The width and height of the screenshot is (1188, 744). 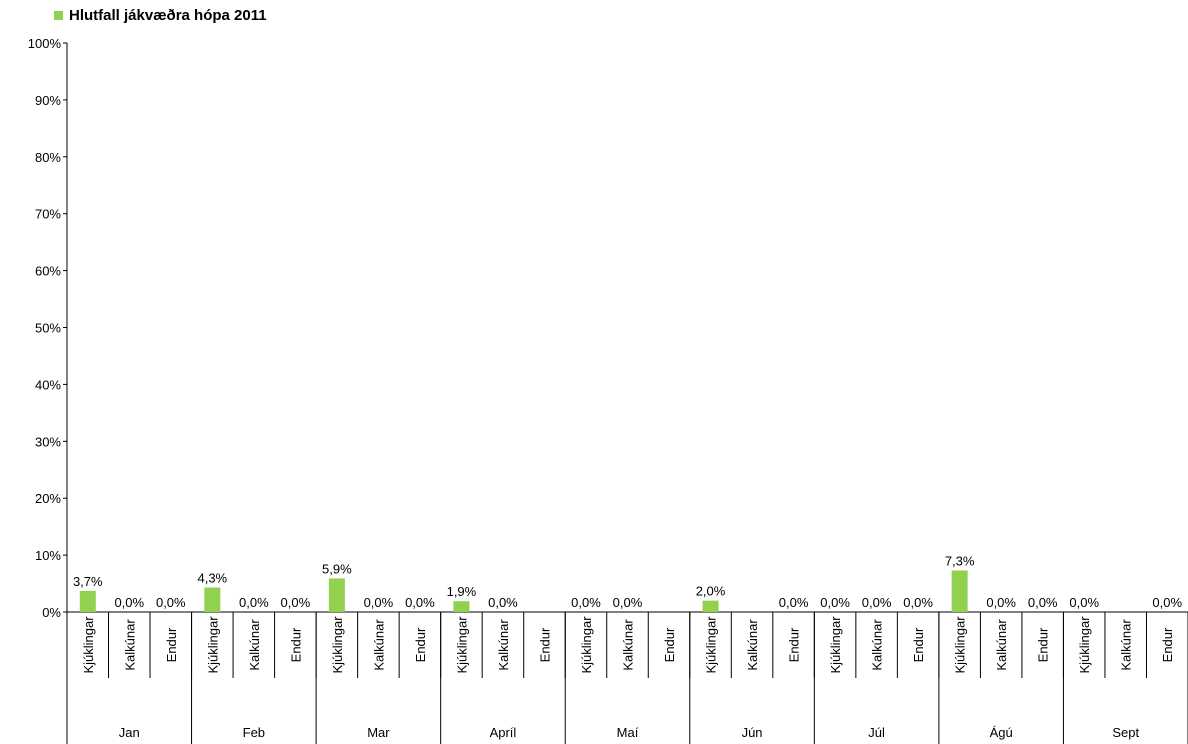 I want to click on y-tick-label: 90%, so click(x=48, y=100).